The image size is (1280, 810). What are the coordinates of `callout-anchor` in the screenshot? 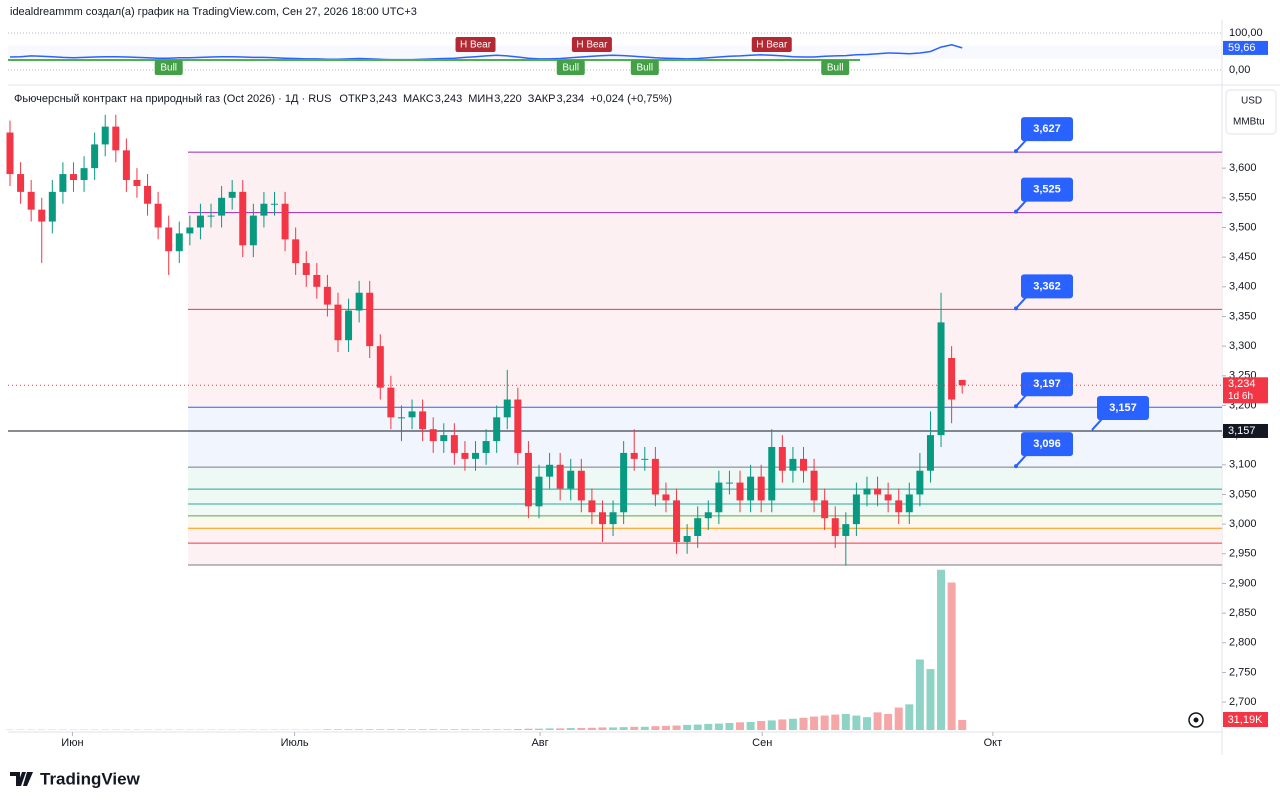 It's located at (1016, 212).